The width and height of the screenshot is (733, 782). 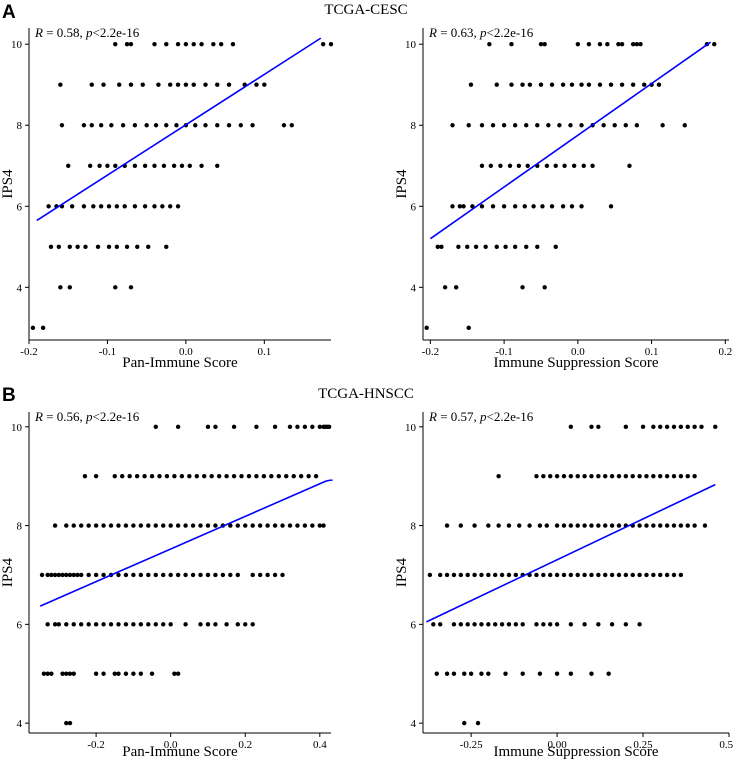 What do you see at coordinates (510, 32) in the screenshot?
I see `p-value: <2.2e-16` at bounding box center [510, 32].